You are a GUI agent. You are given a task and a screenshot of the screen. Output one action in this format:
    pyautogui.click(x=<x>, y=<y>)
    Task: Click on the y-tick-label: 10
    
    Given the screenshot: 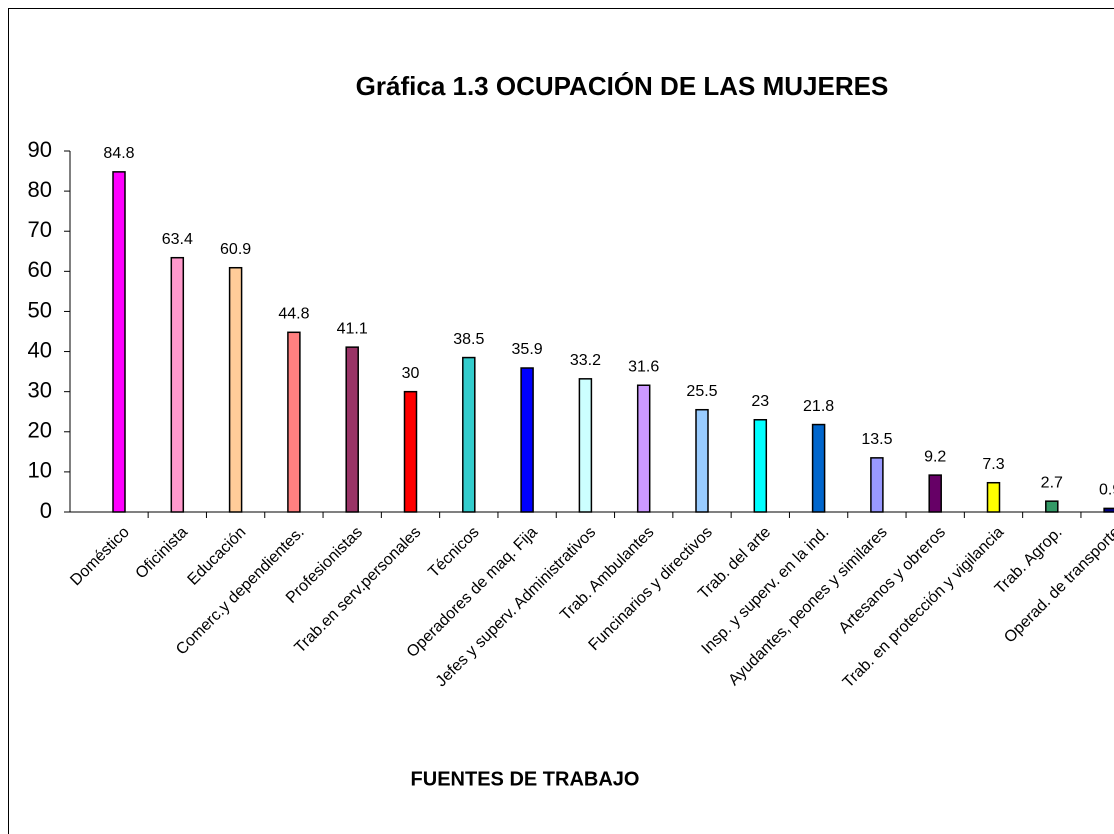 What is the action you would take?
    pyautogui.click(x=40, y=470)
    